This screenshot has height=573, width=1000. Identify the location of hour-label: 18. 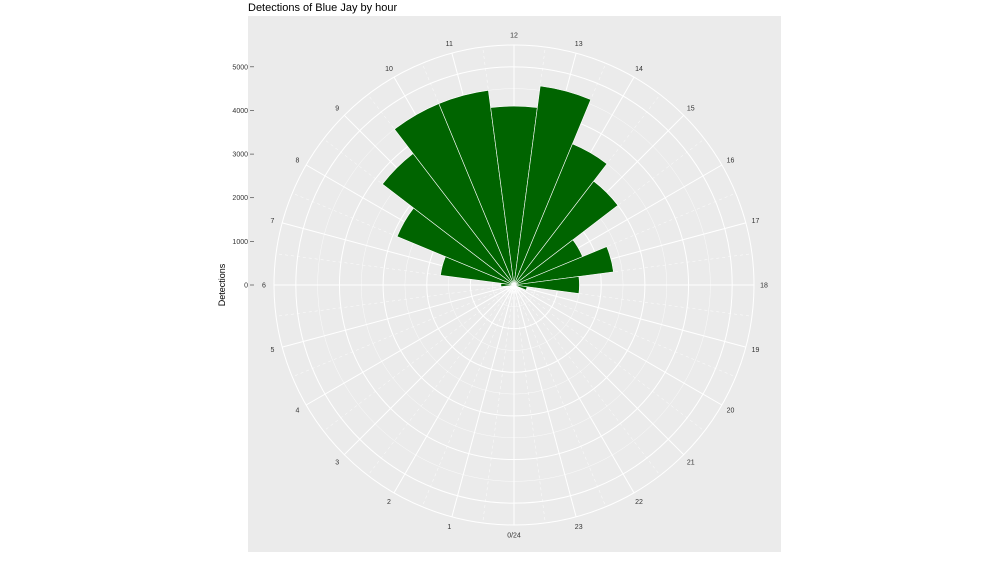
(764, 286).